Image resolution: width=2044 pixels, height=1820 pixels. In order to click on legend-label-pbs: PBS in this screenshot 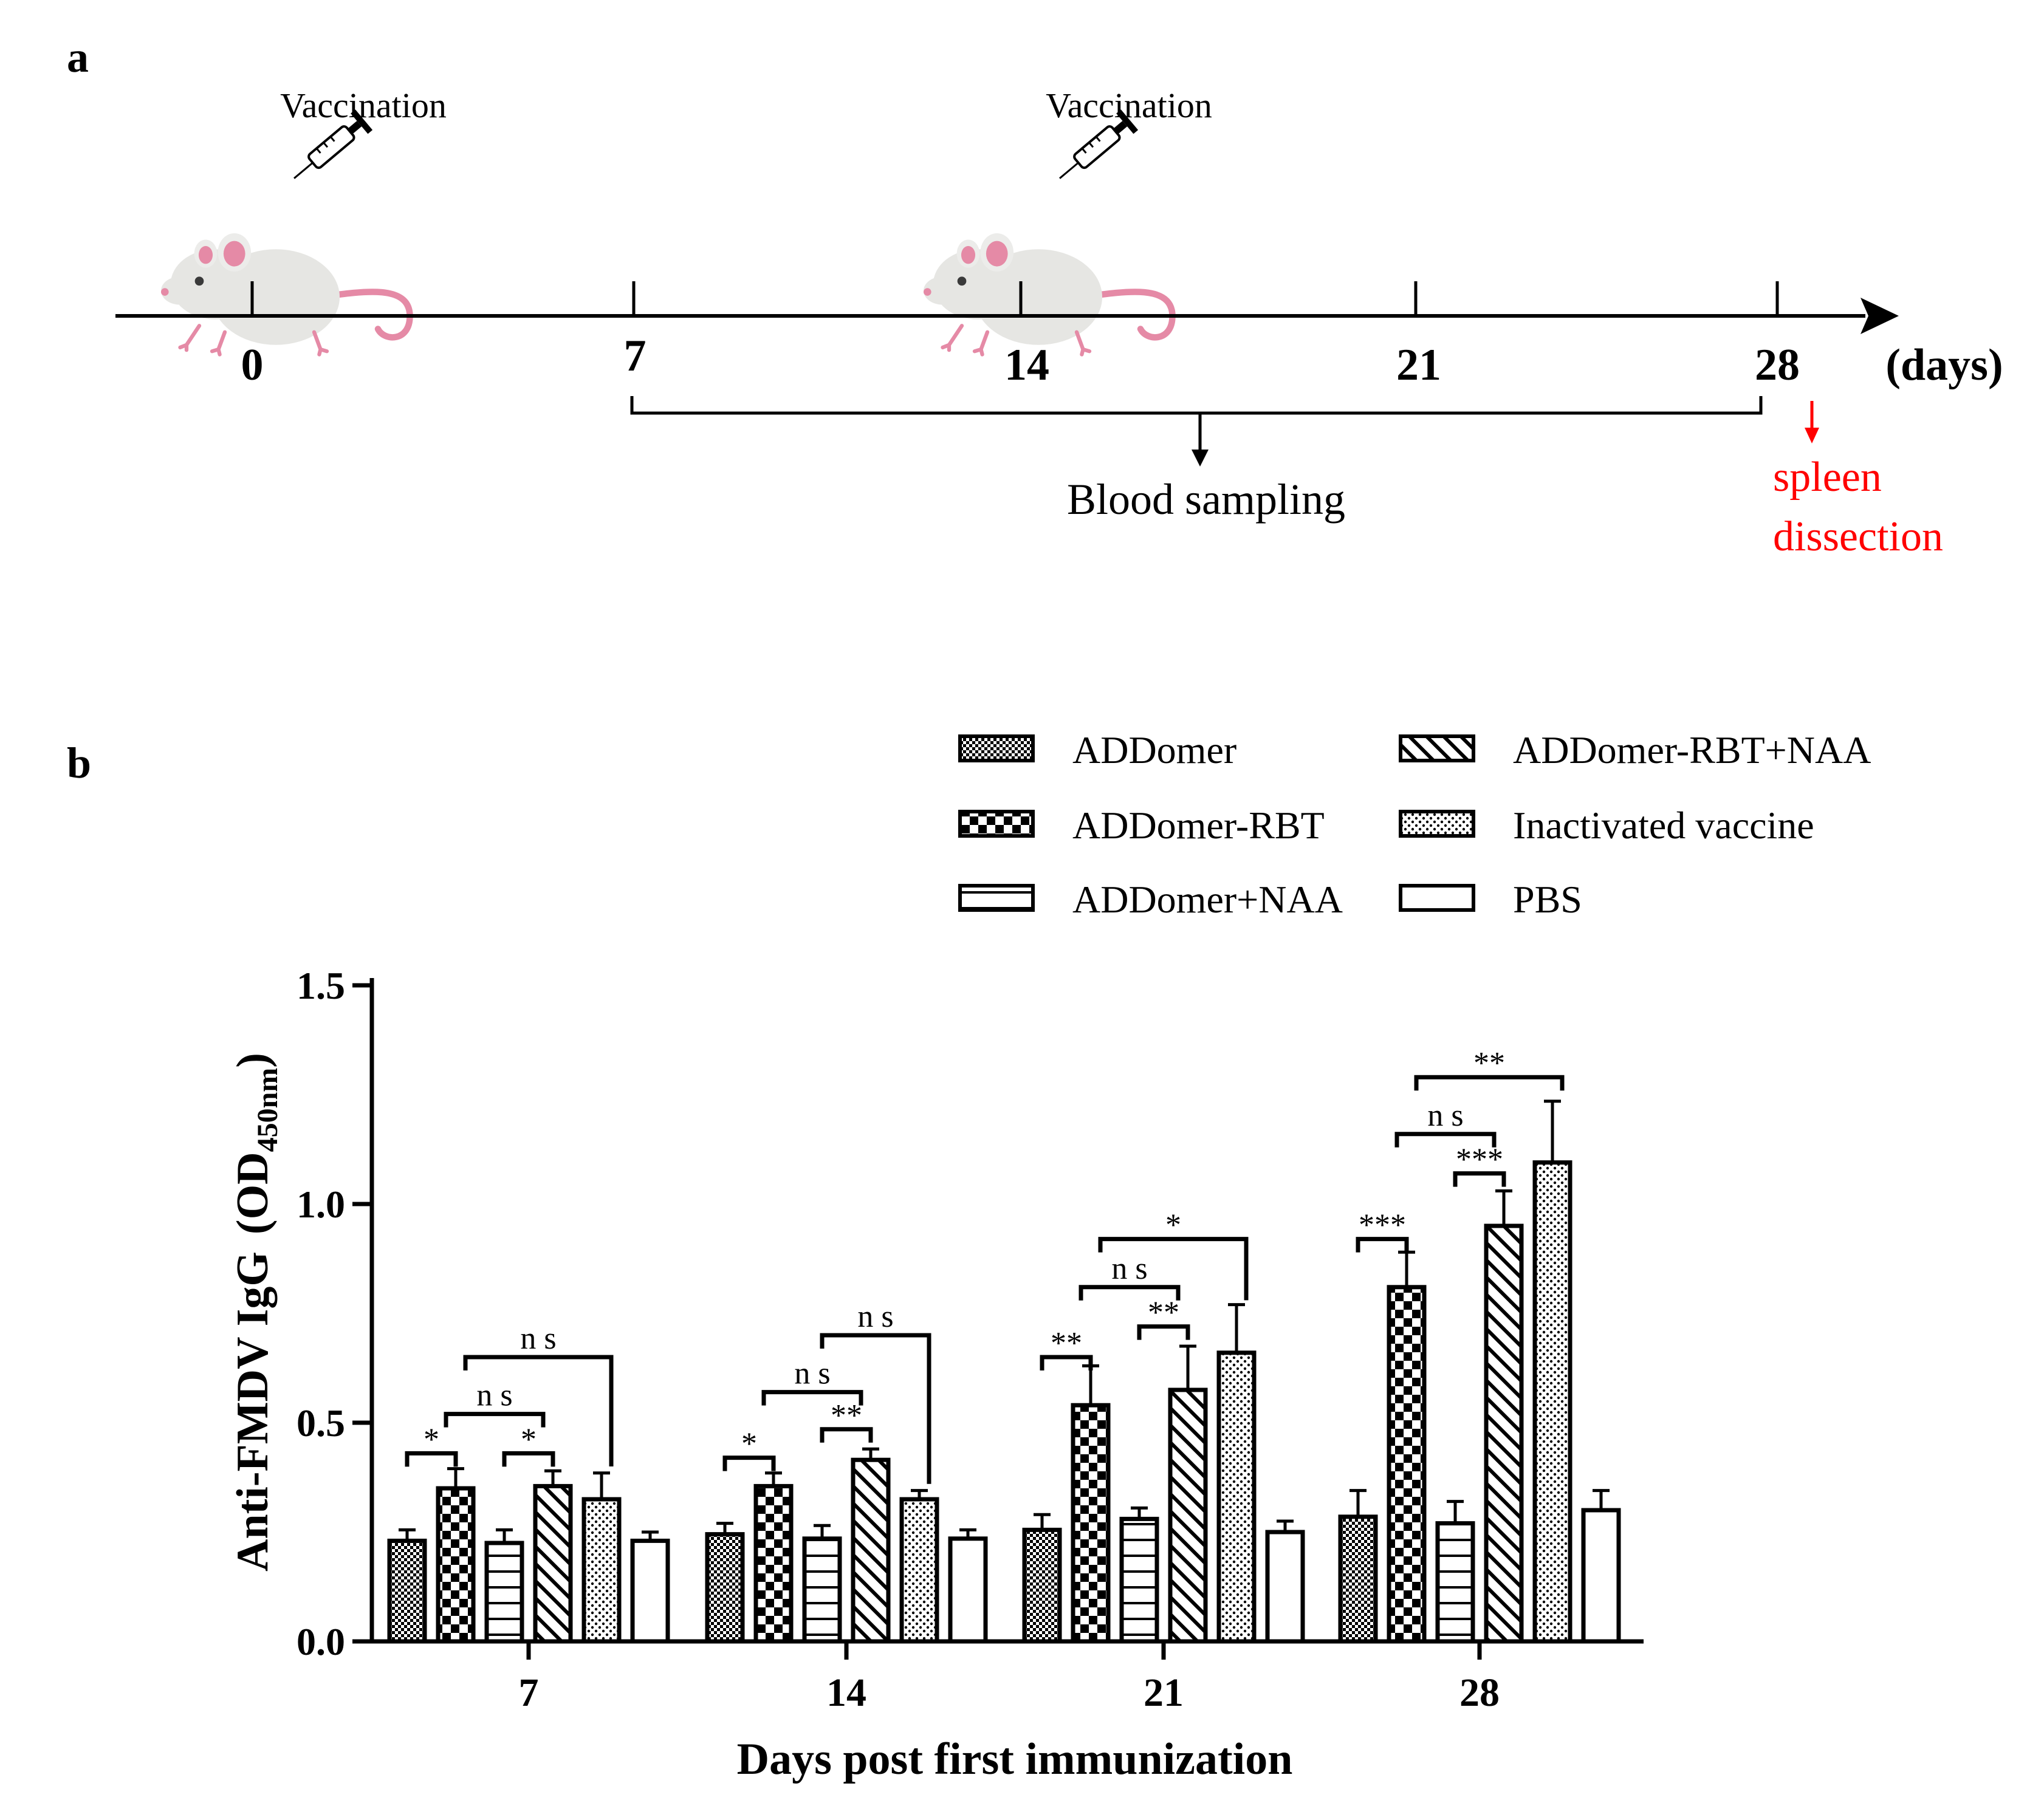, I will do `click(1548, 899)`.